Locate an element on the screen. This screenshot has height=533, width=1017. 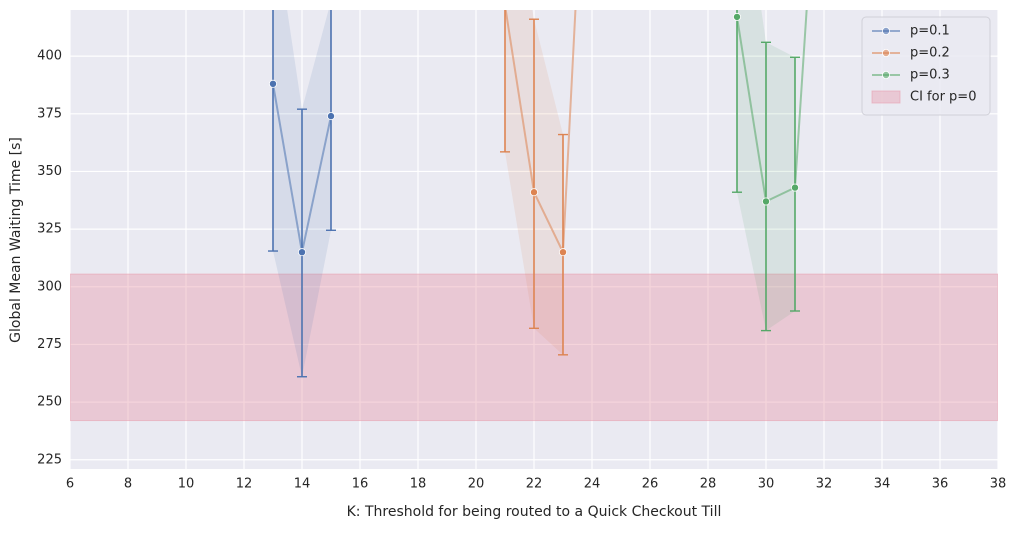
x-tick-label: 18 is located at coordinates (418, 484).